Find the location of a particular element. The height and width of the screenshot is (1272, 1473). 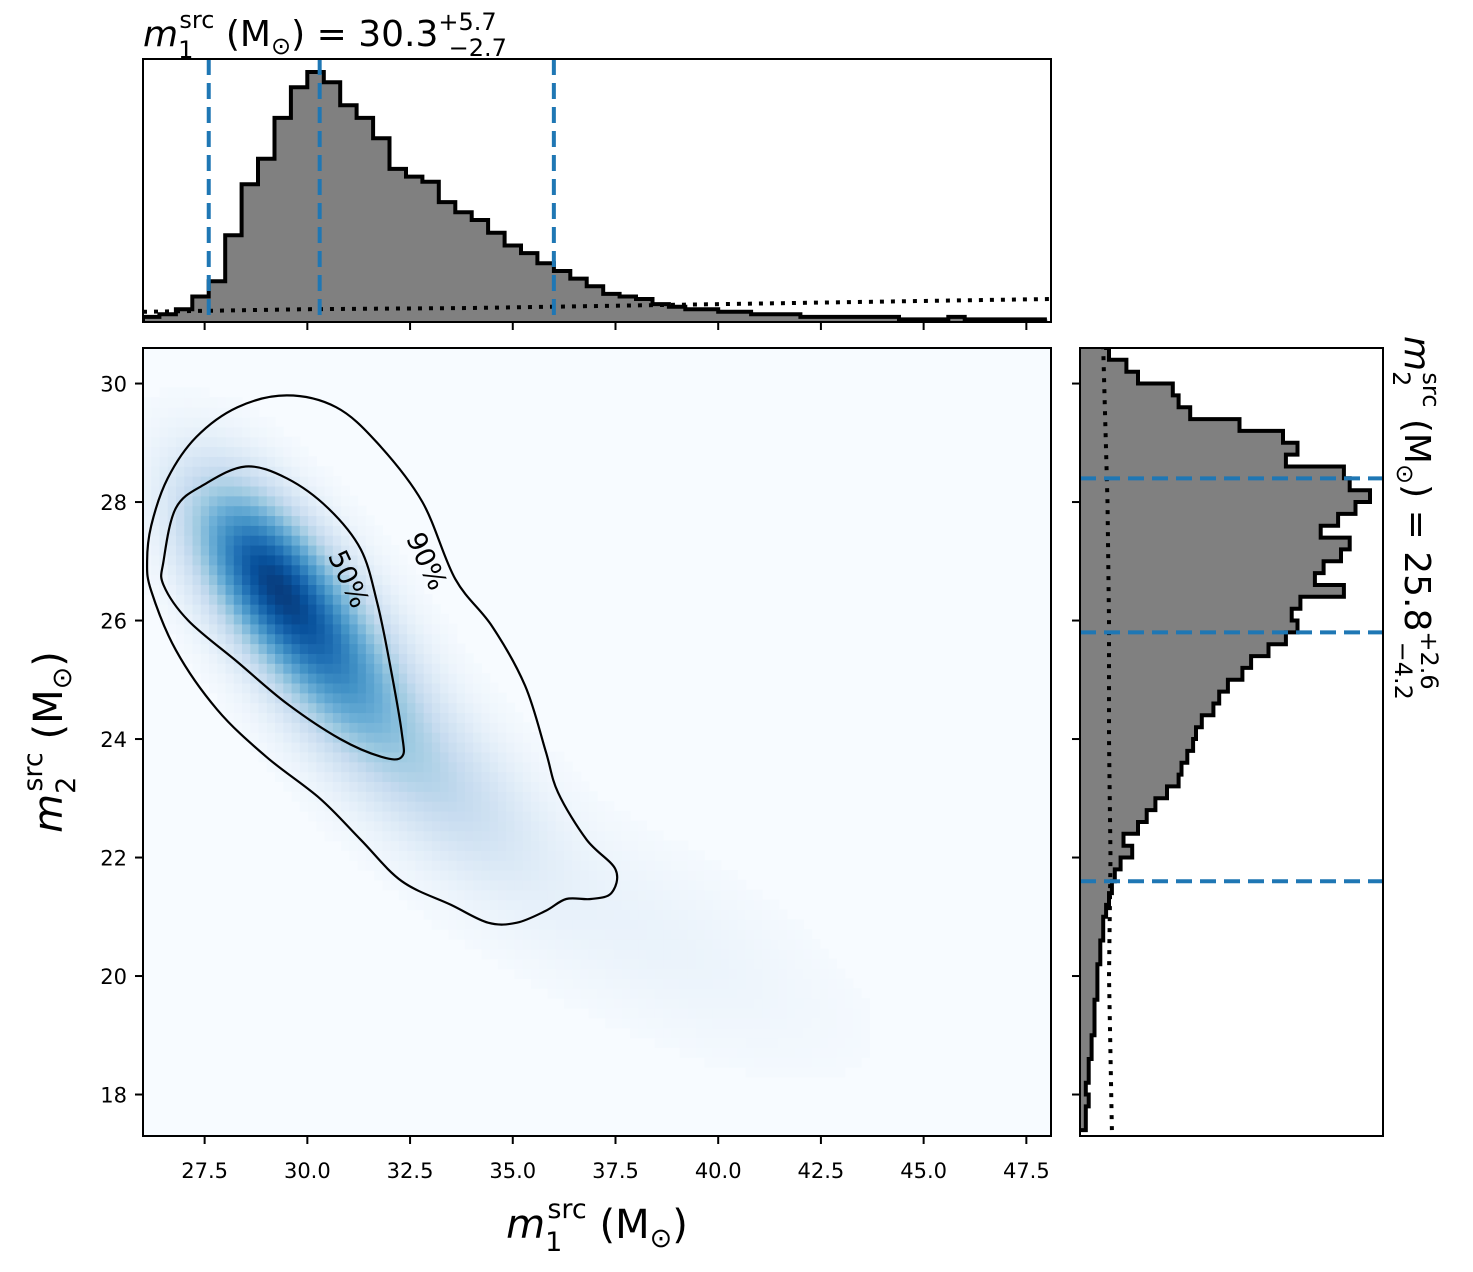

m1-lower-error: −2.7 is located at coordinates (478, 48).